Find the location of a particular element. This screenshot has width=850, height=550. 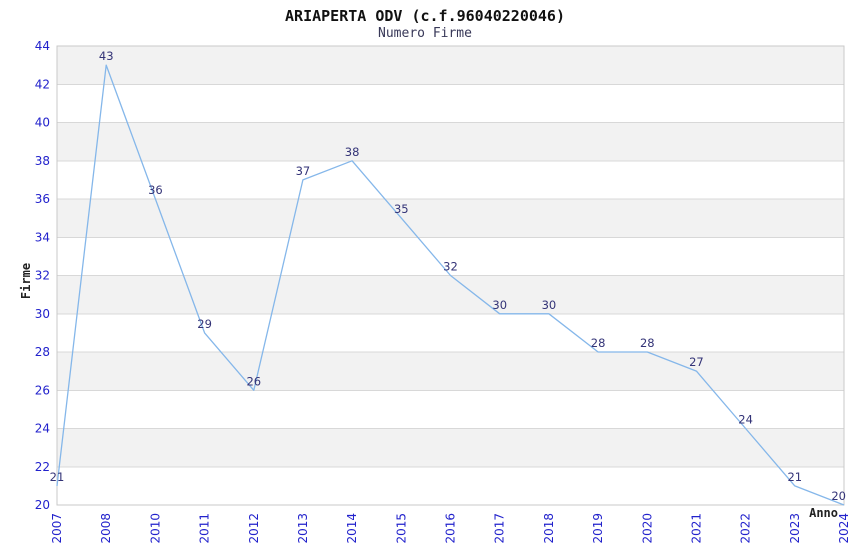

y-tick-label: 44 is located at coordinates (42, 46).